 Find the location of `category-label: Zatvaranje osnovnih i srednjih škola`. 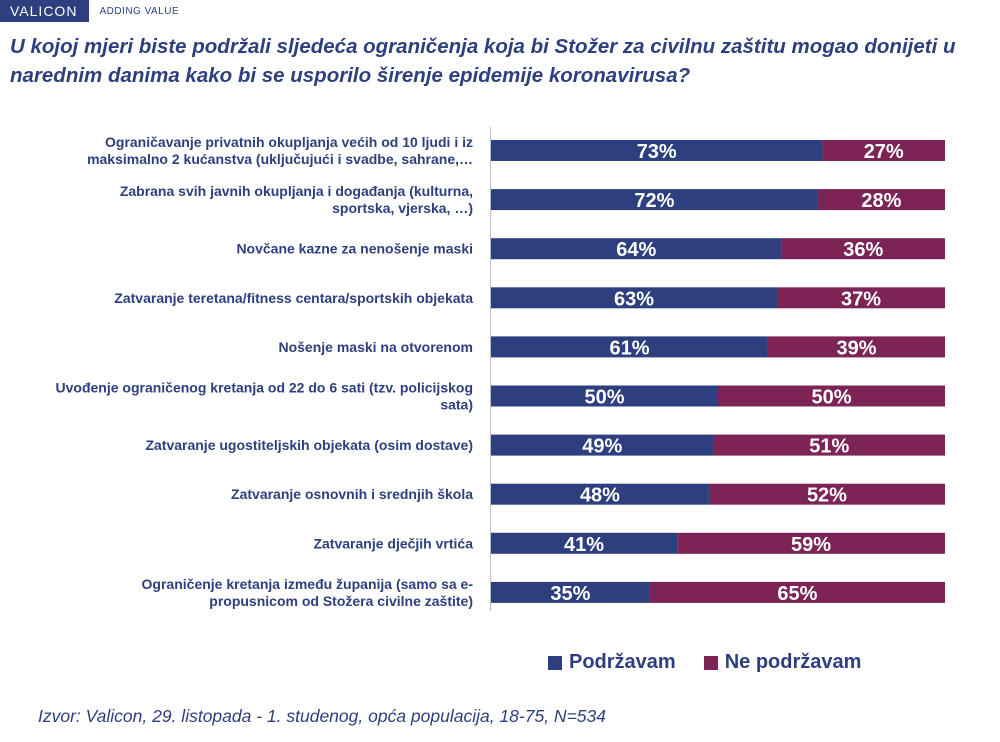

category-label: Zatvaranje osnovnih i srednjih škola is located at coordinates (352, 494).